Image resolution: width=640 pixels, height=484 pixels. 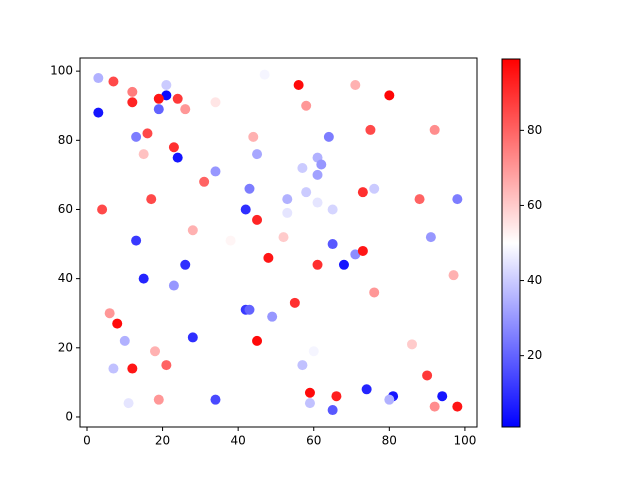 I want to click on y-tick-label: 40, so click(x=65, y=278).